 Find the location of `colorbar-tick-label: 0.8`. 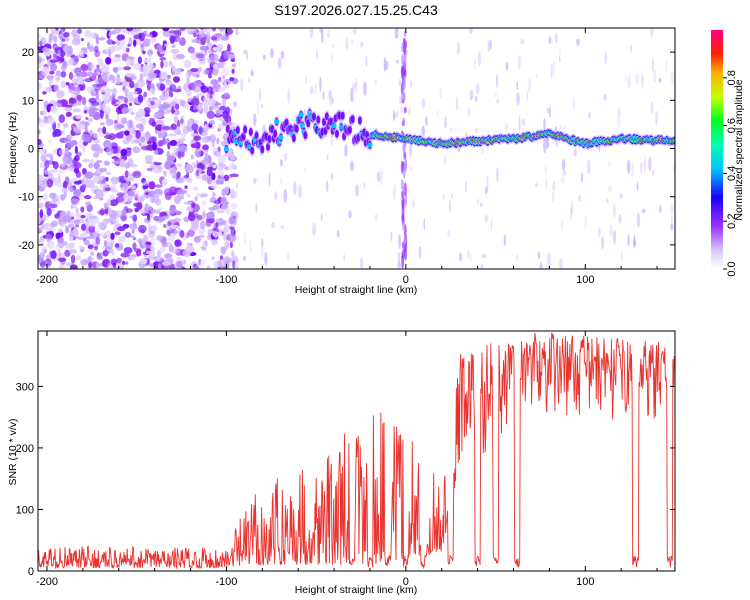

colorbar-tick-label: 0.8 is located at coordinates (732, 77).